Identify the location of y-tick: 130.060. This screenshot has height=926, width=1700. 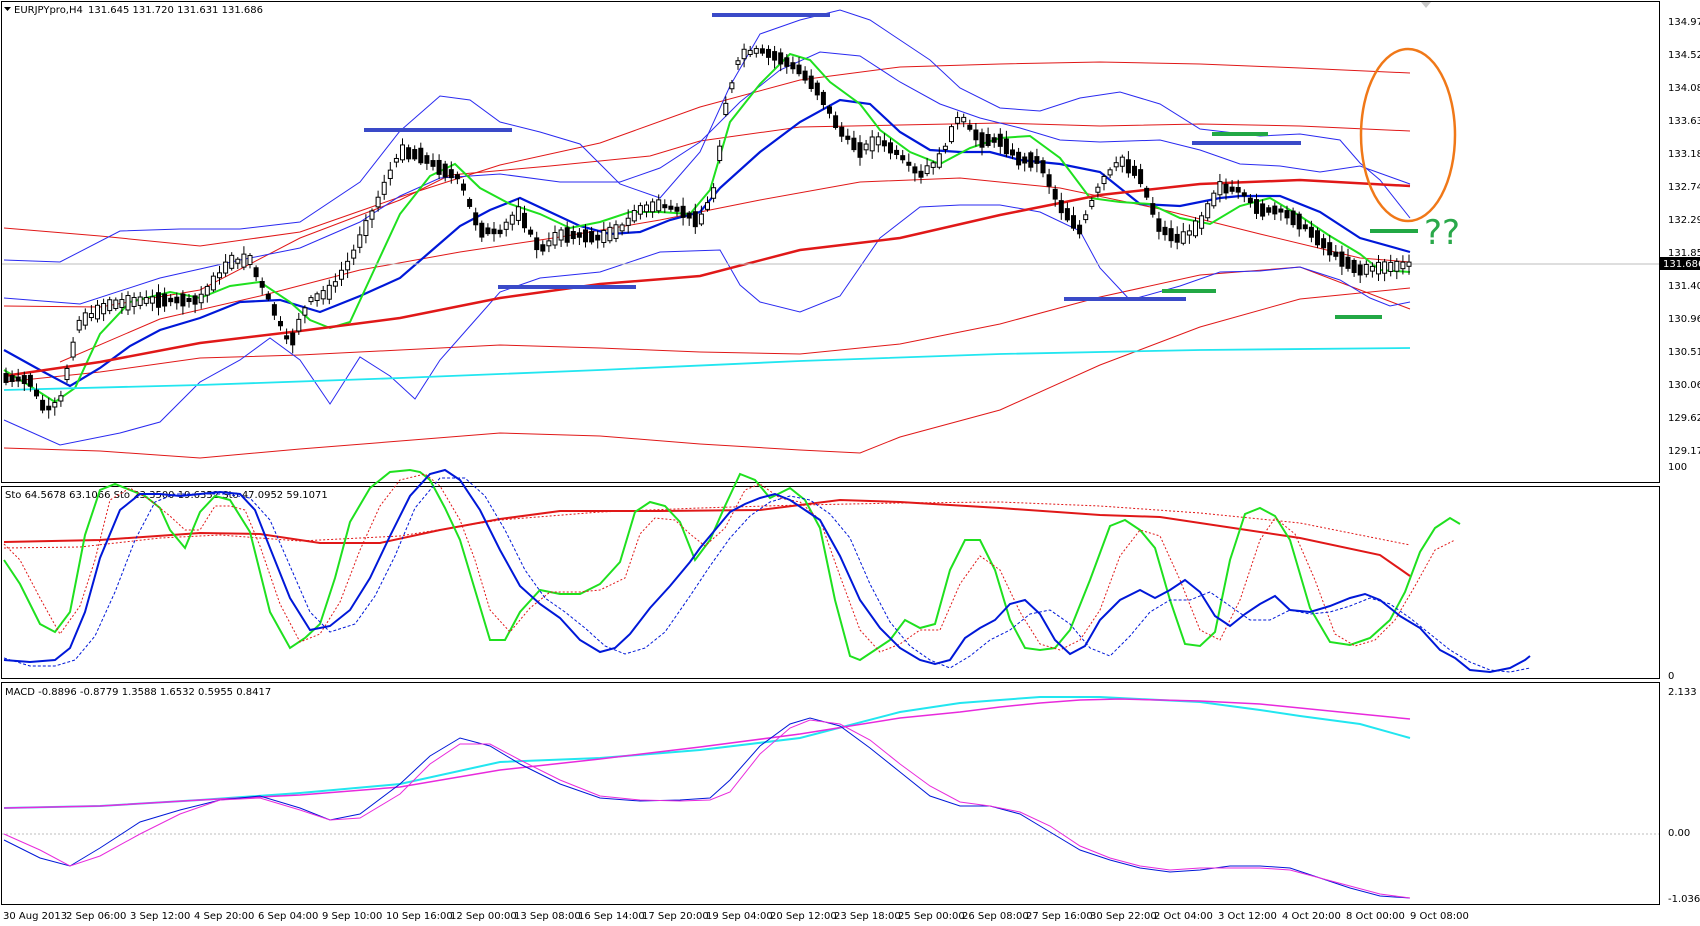
(1684, 385).